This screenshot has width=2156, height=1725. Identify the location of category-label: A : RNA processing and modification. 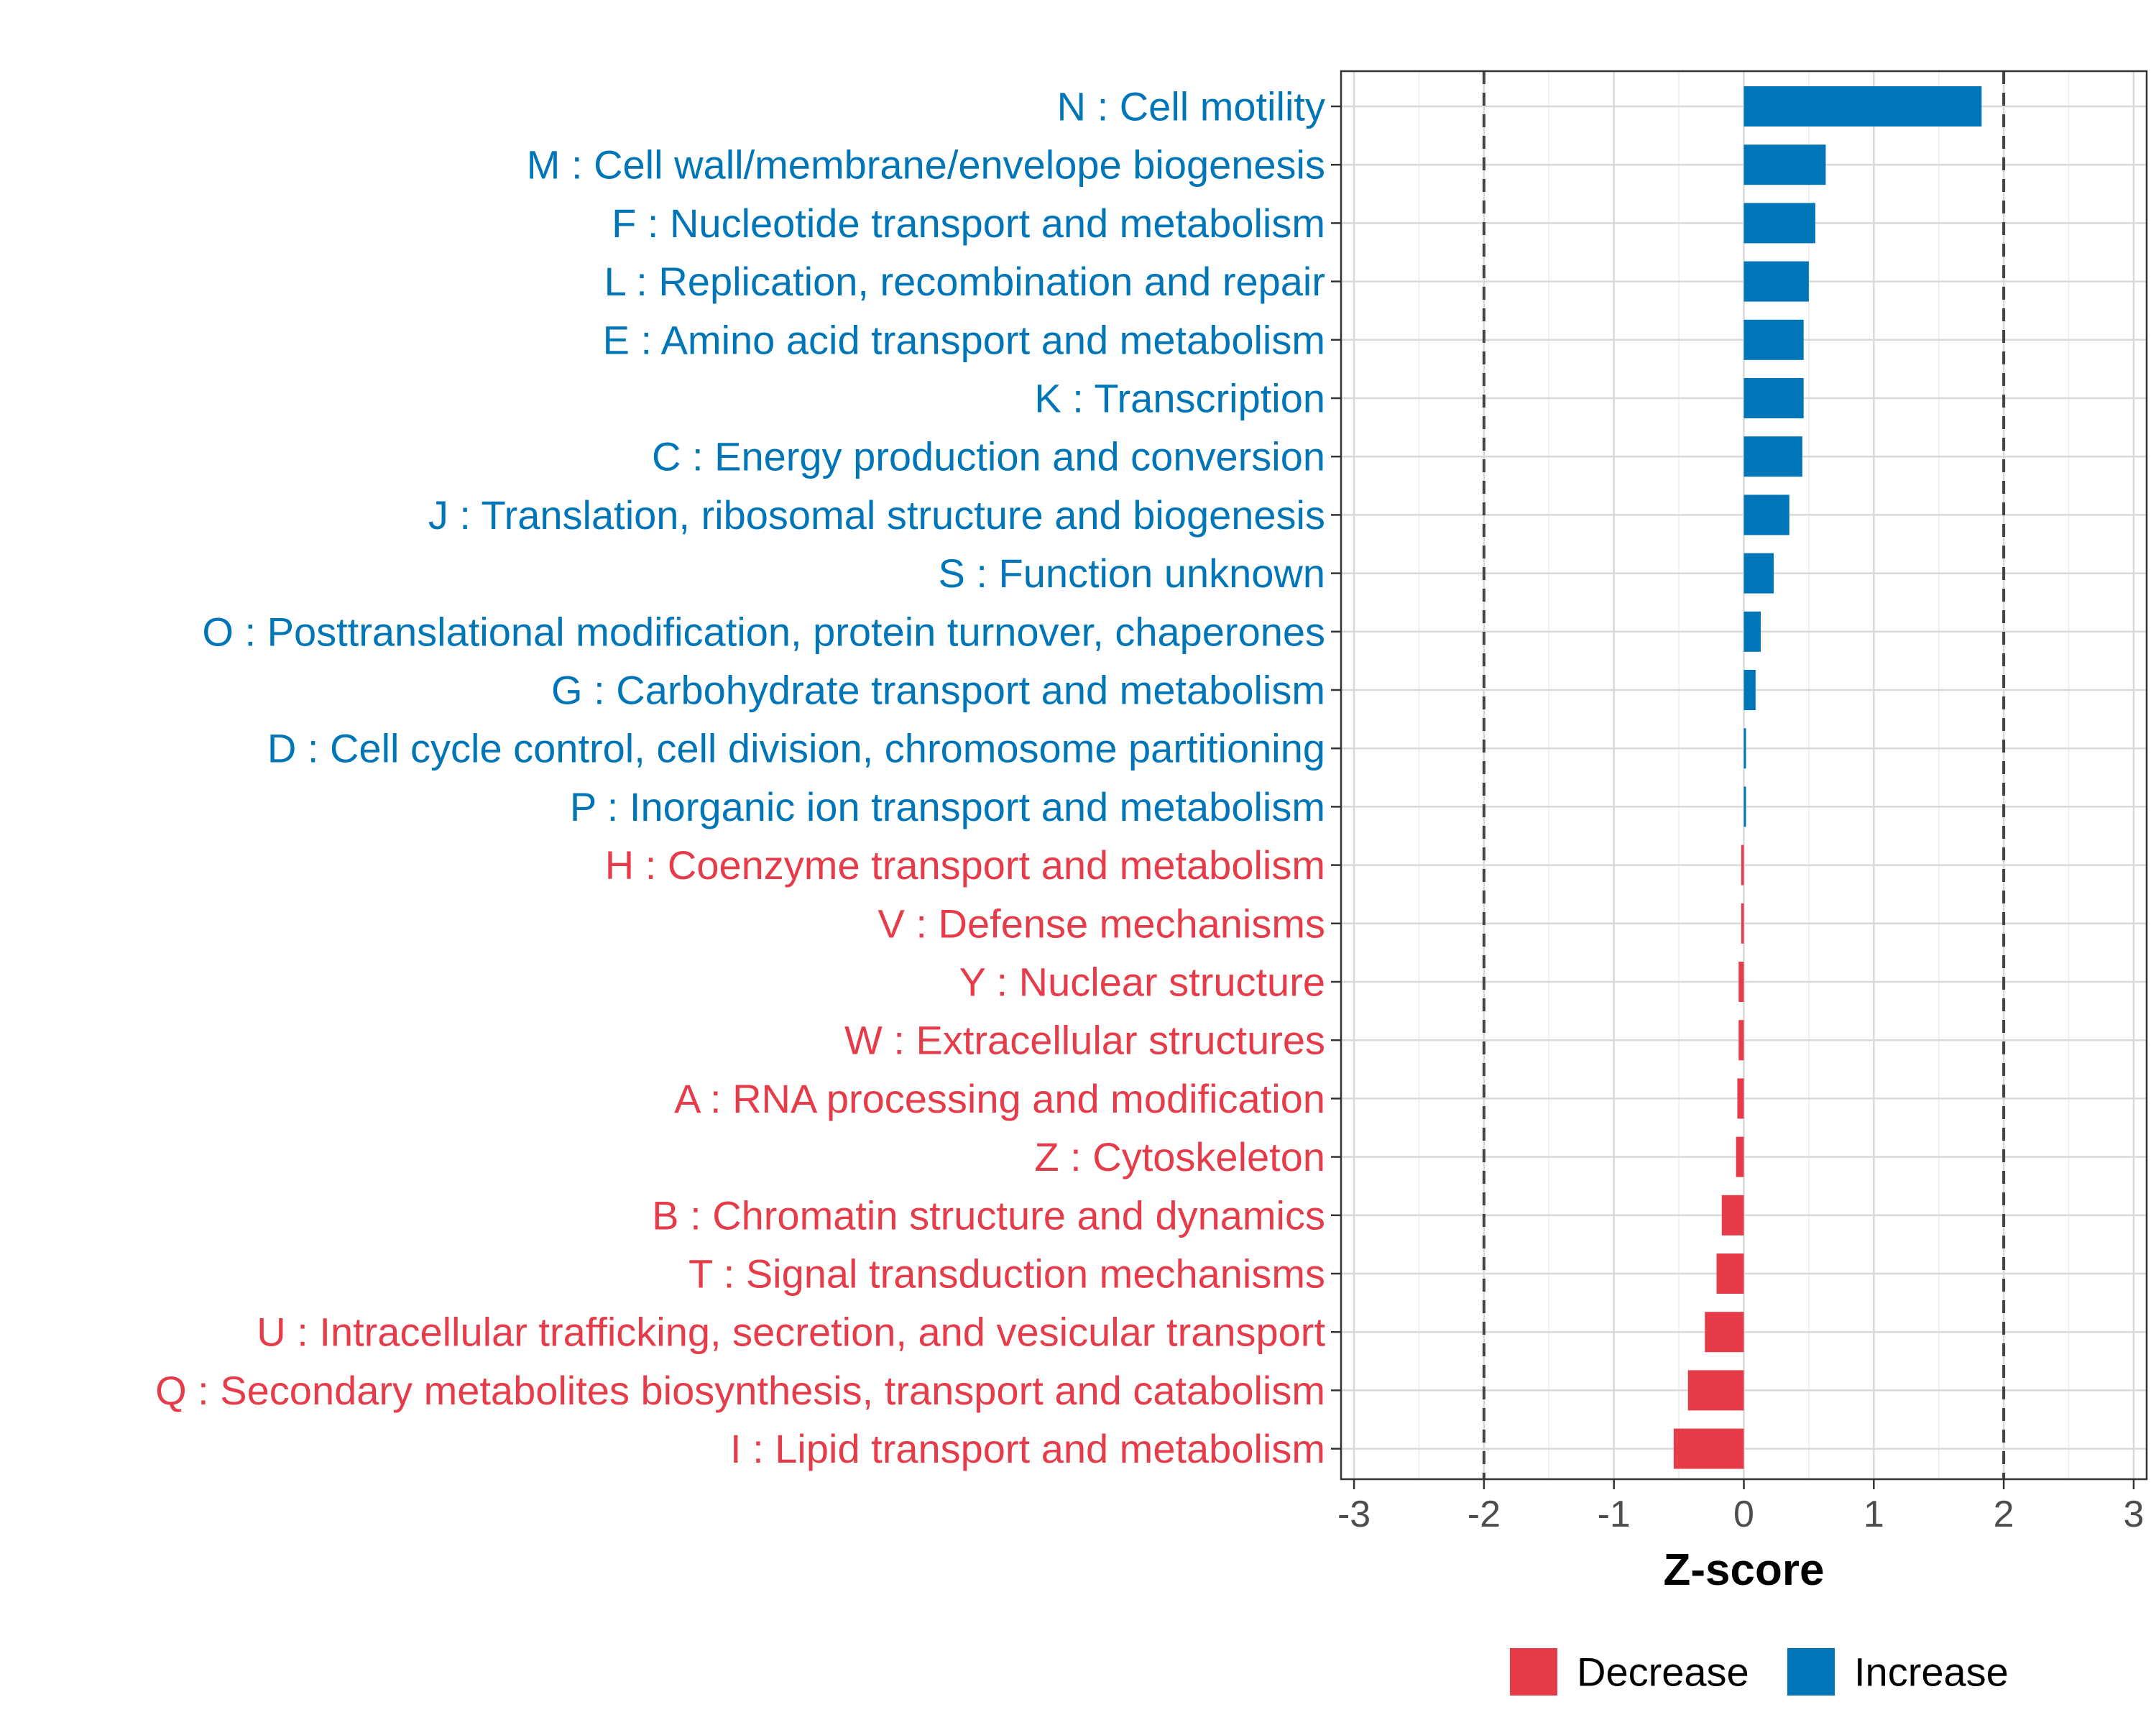
(1000, 1098).